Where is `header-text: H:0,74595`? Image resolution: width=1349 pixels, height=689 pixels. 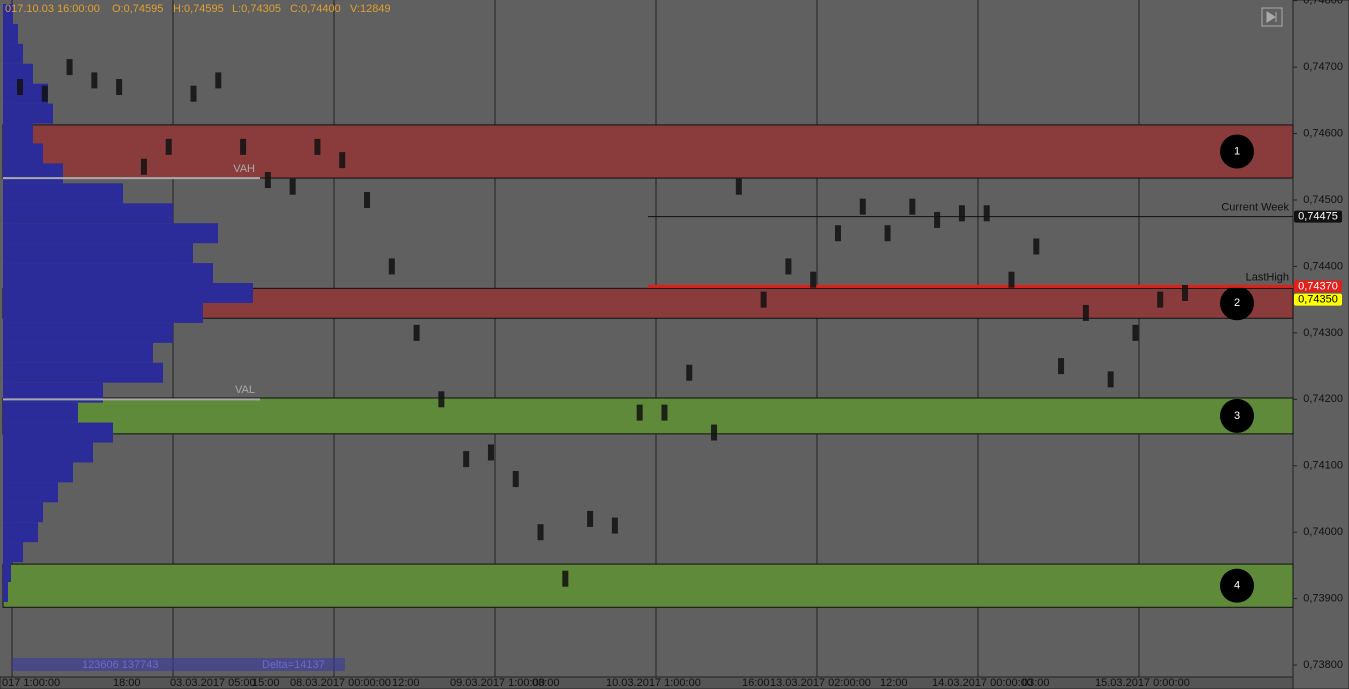
header-text: H:0,74595 is located at coordinates (198, 9).